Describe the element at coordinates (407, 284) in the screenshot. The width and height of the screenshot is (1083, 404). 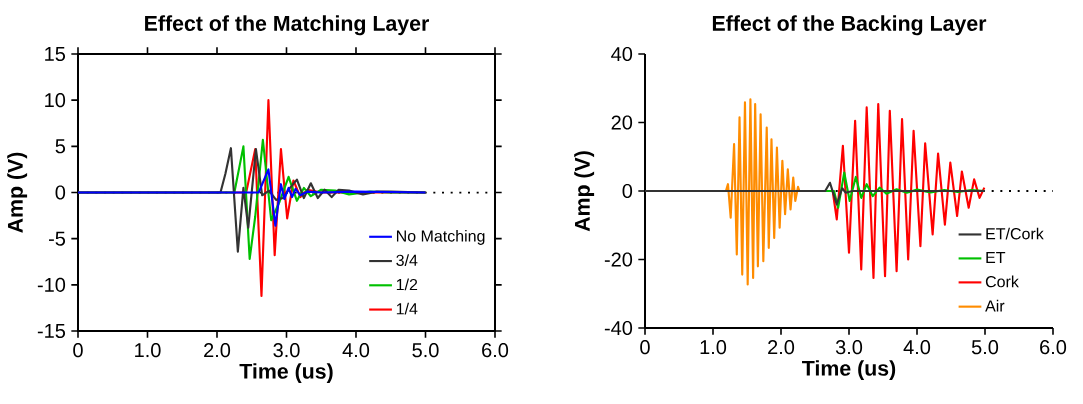
I see `legend-label: 1/2` at that location.